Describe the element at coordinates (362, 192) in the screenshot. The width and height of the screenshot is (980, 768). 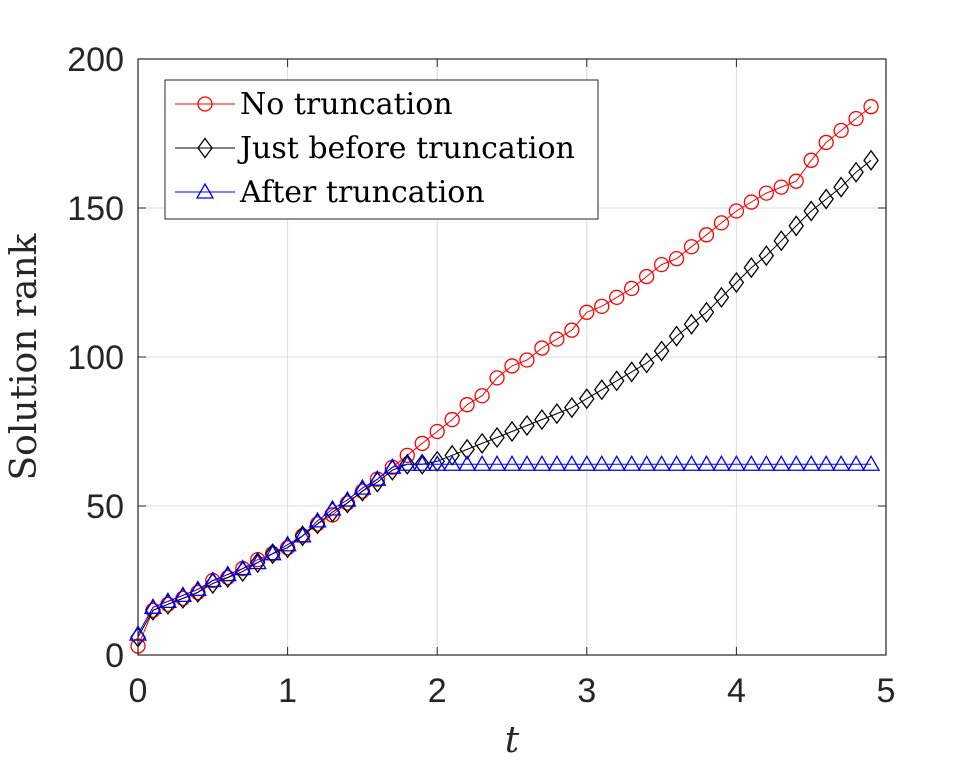
I see `legend-label: After truncation` at that location.